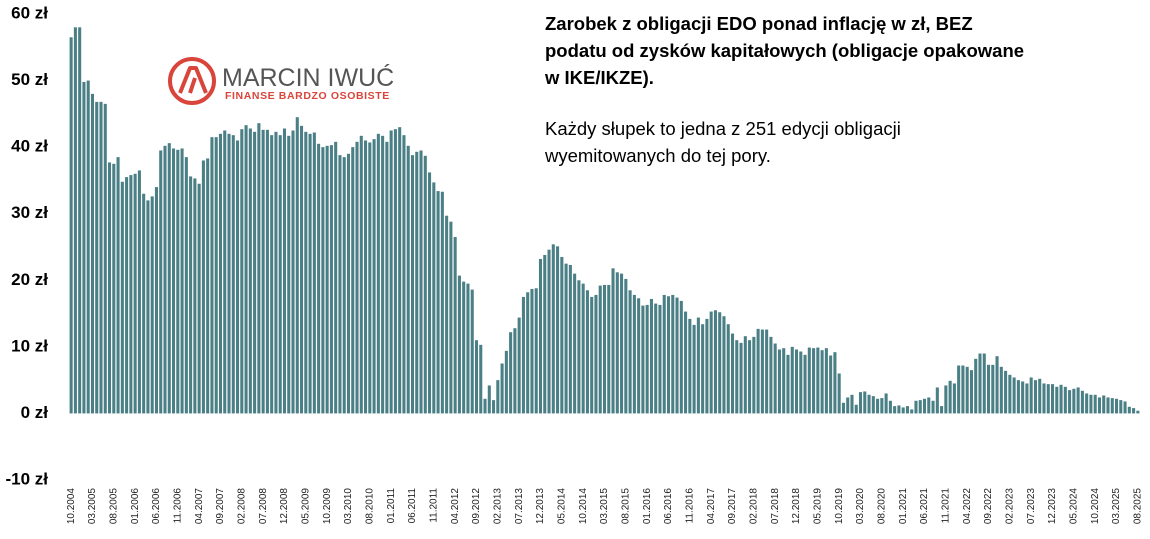  Describe the element at coordinates (817, 506) in the screenshot. I see `x-tick-label: 05.2019` at that location.